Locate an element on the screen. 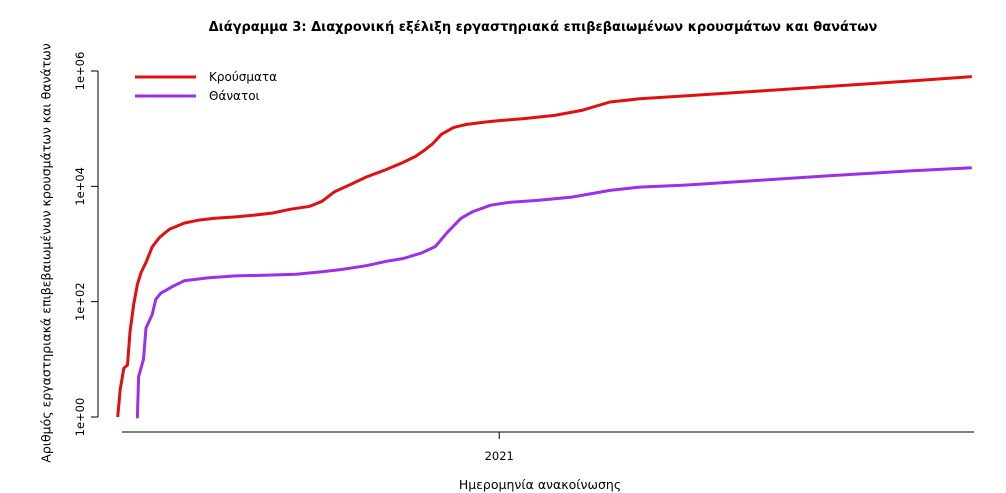  legend: Κρούσματα Θάνατοι is located at coordinates (206, 86).